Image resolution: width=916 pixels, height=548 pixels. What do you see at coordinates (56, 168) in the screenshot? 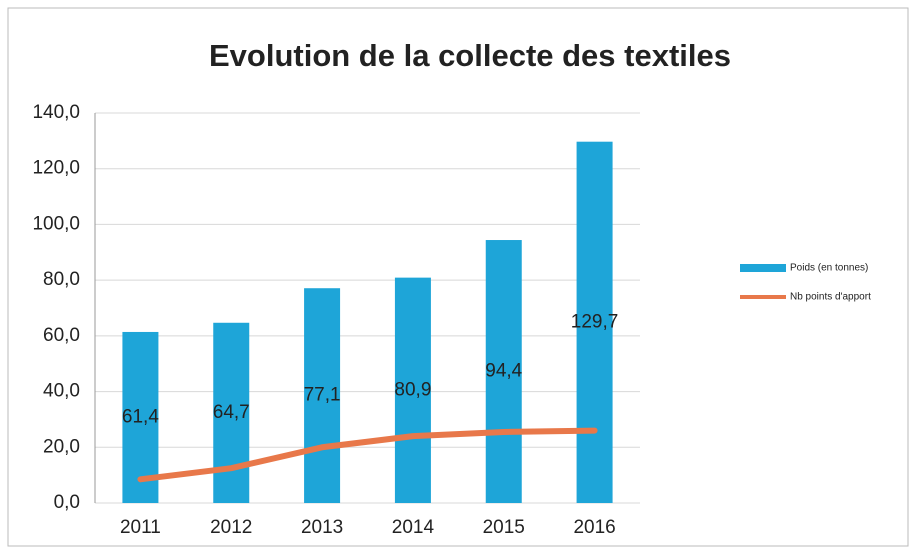
I see `y-tick-label: 120,0` at bounding box center [56, 168].